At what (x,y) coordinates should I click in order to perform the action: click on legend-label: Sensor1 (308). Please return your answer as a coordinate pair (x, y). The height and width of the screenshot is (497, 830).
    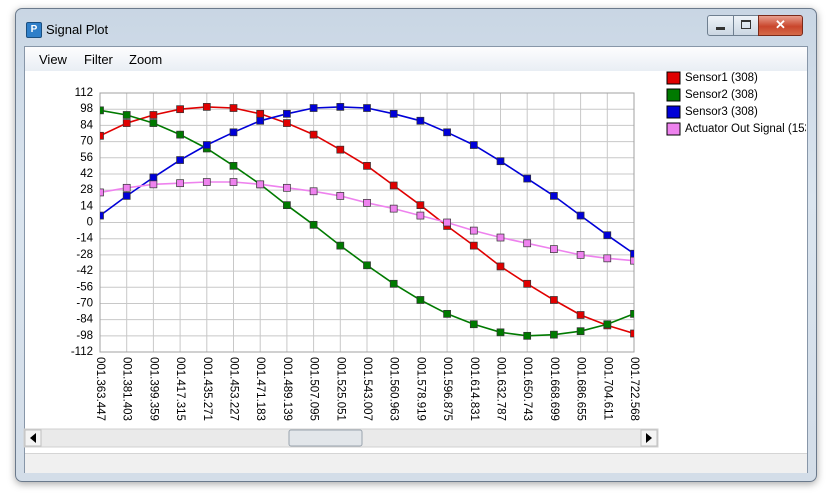
    Looking at the image, I should click on (721, 78).